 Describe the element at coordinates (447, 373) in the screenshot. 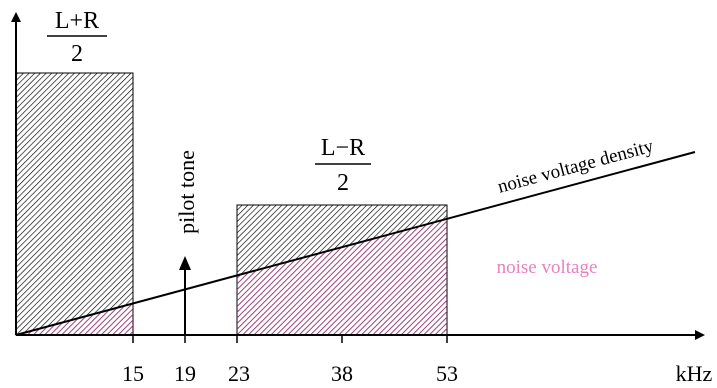

I see `tick-label-53: 53` at that location.